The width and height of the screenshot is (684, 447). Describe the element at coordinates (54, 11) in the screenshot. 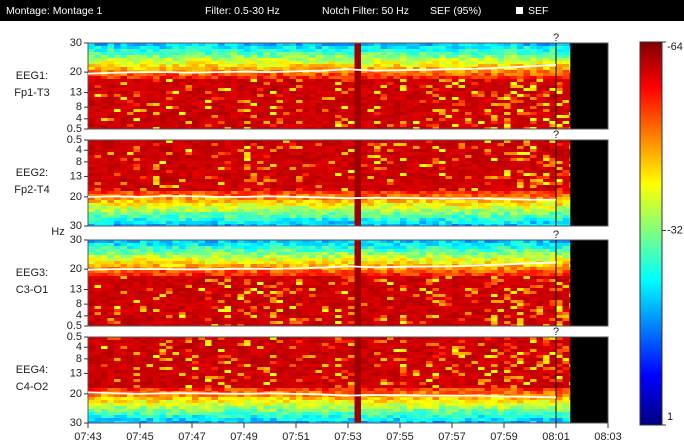

I see `montage: Montage: Montage 1` at that location.